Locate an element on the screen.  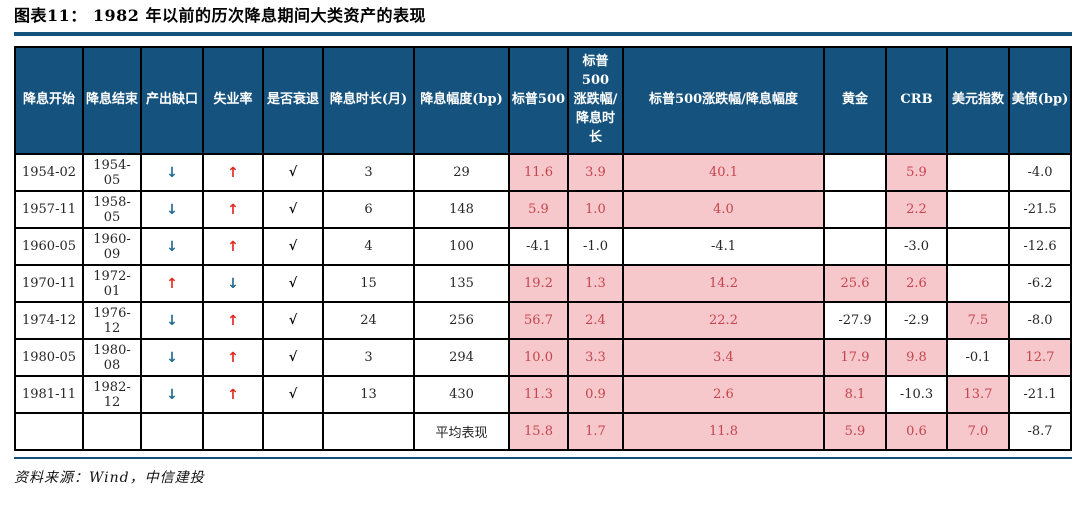
cell-cut-duration: 3 is located at coordinates (368, 172).